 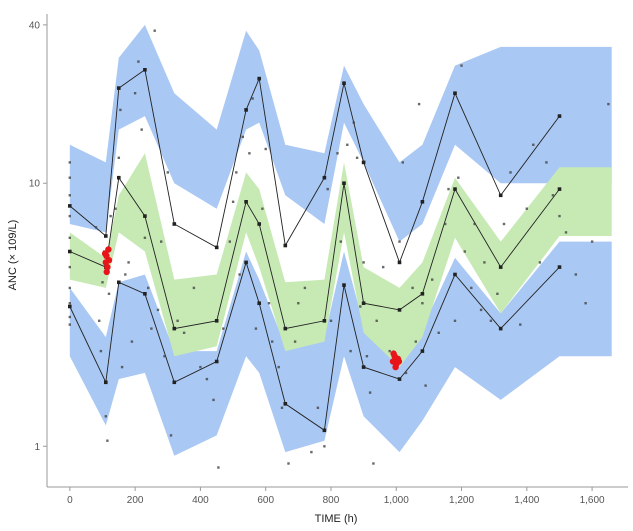 What do you see at coordinates (592, 500) in the screenshot?
I see `x-tick-label: 1,600` at bounding box center [592, 500].